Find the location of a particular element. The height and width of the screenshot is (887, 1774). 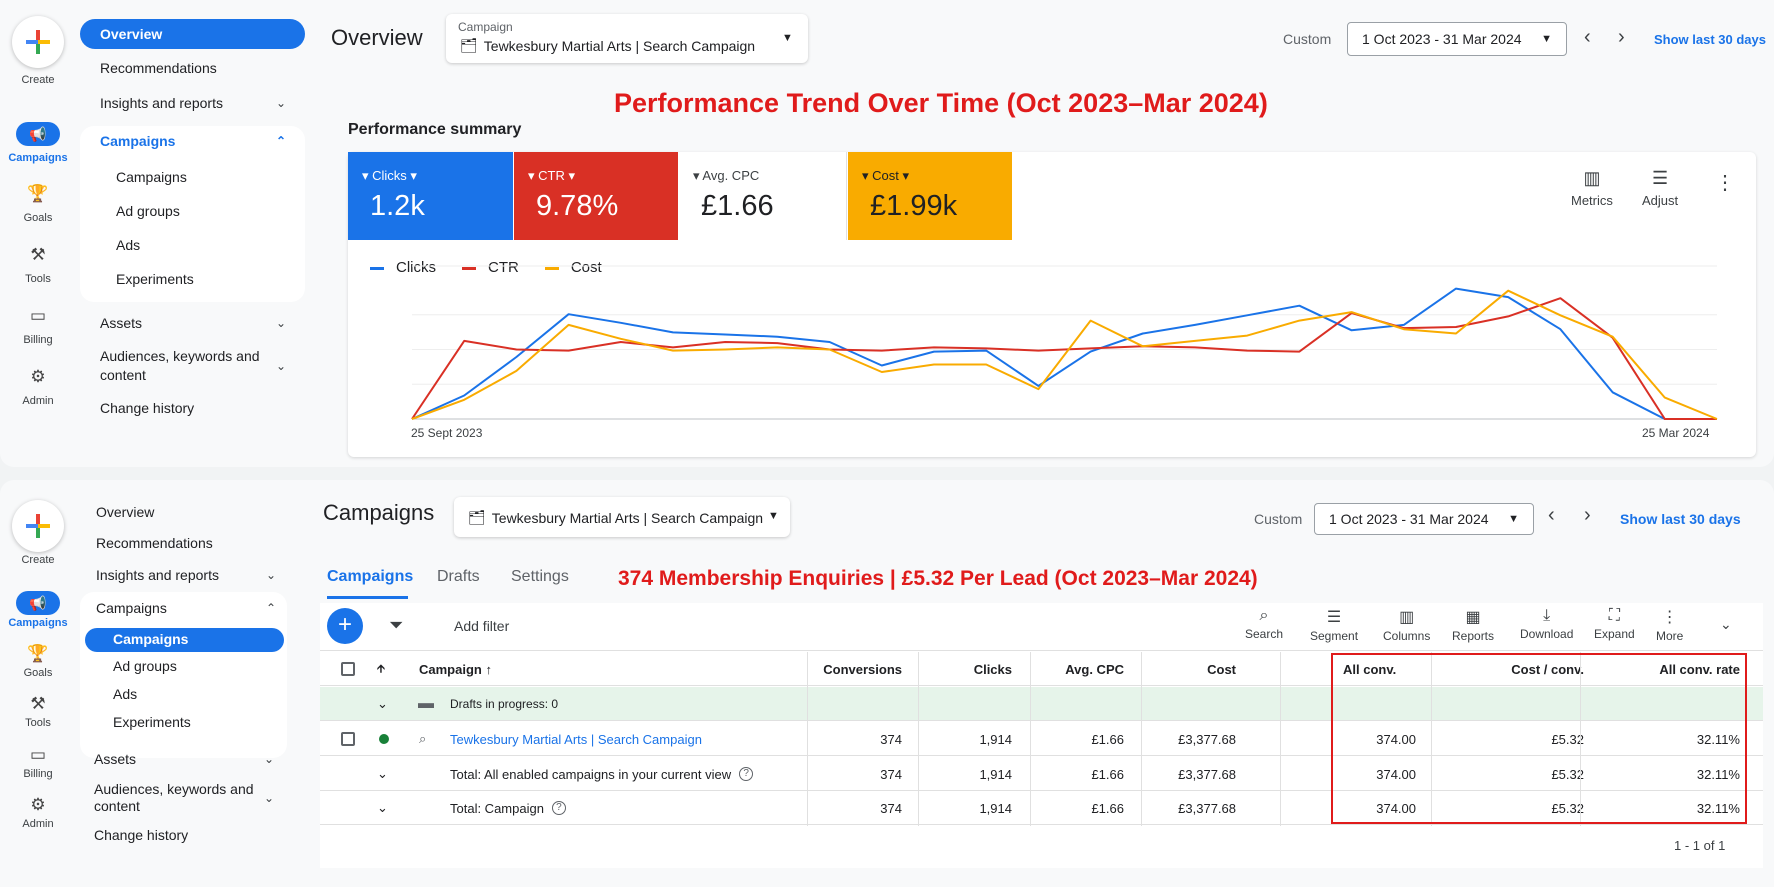

drafts-row: ⌄ ▬ Drafts in progress: 0 is located at coordinates (1041, 704).